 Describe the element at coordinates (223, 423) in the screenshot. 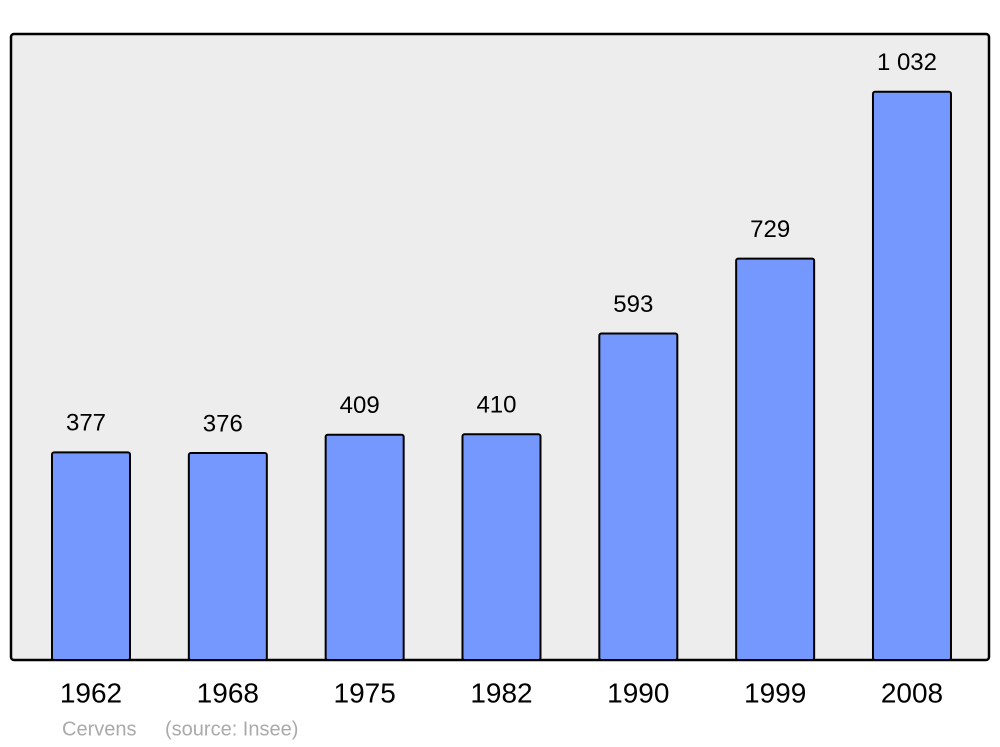

I see `value-label: 376` at that location.